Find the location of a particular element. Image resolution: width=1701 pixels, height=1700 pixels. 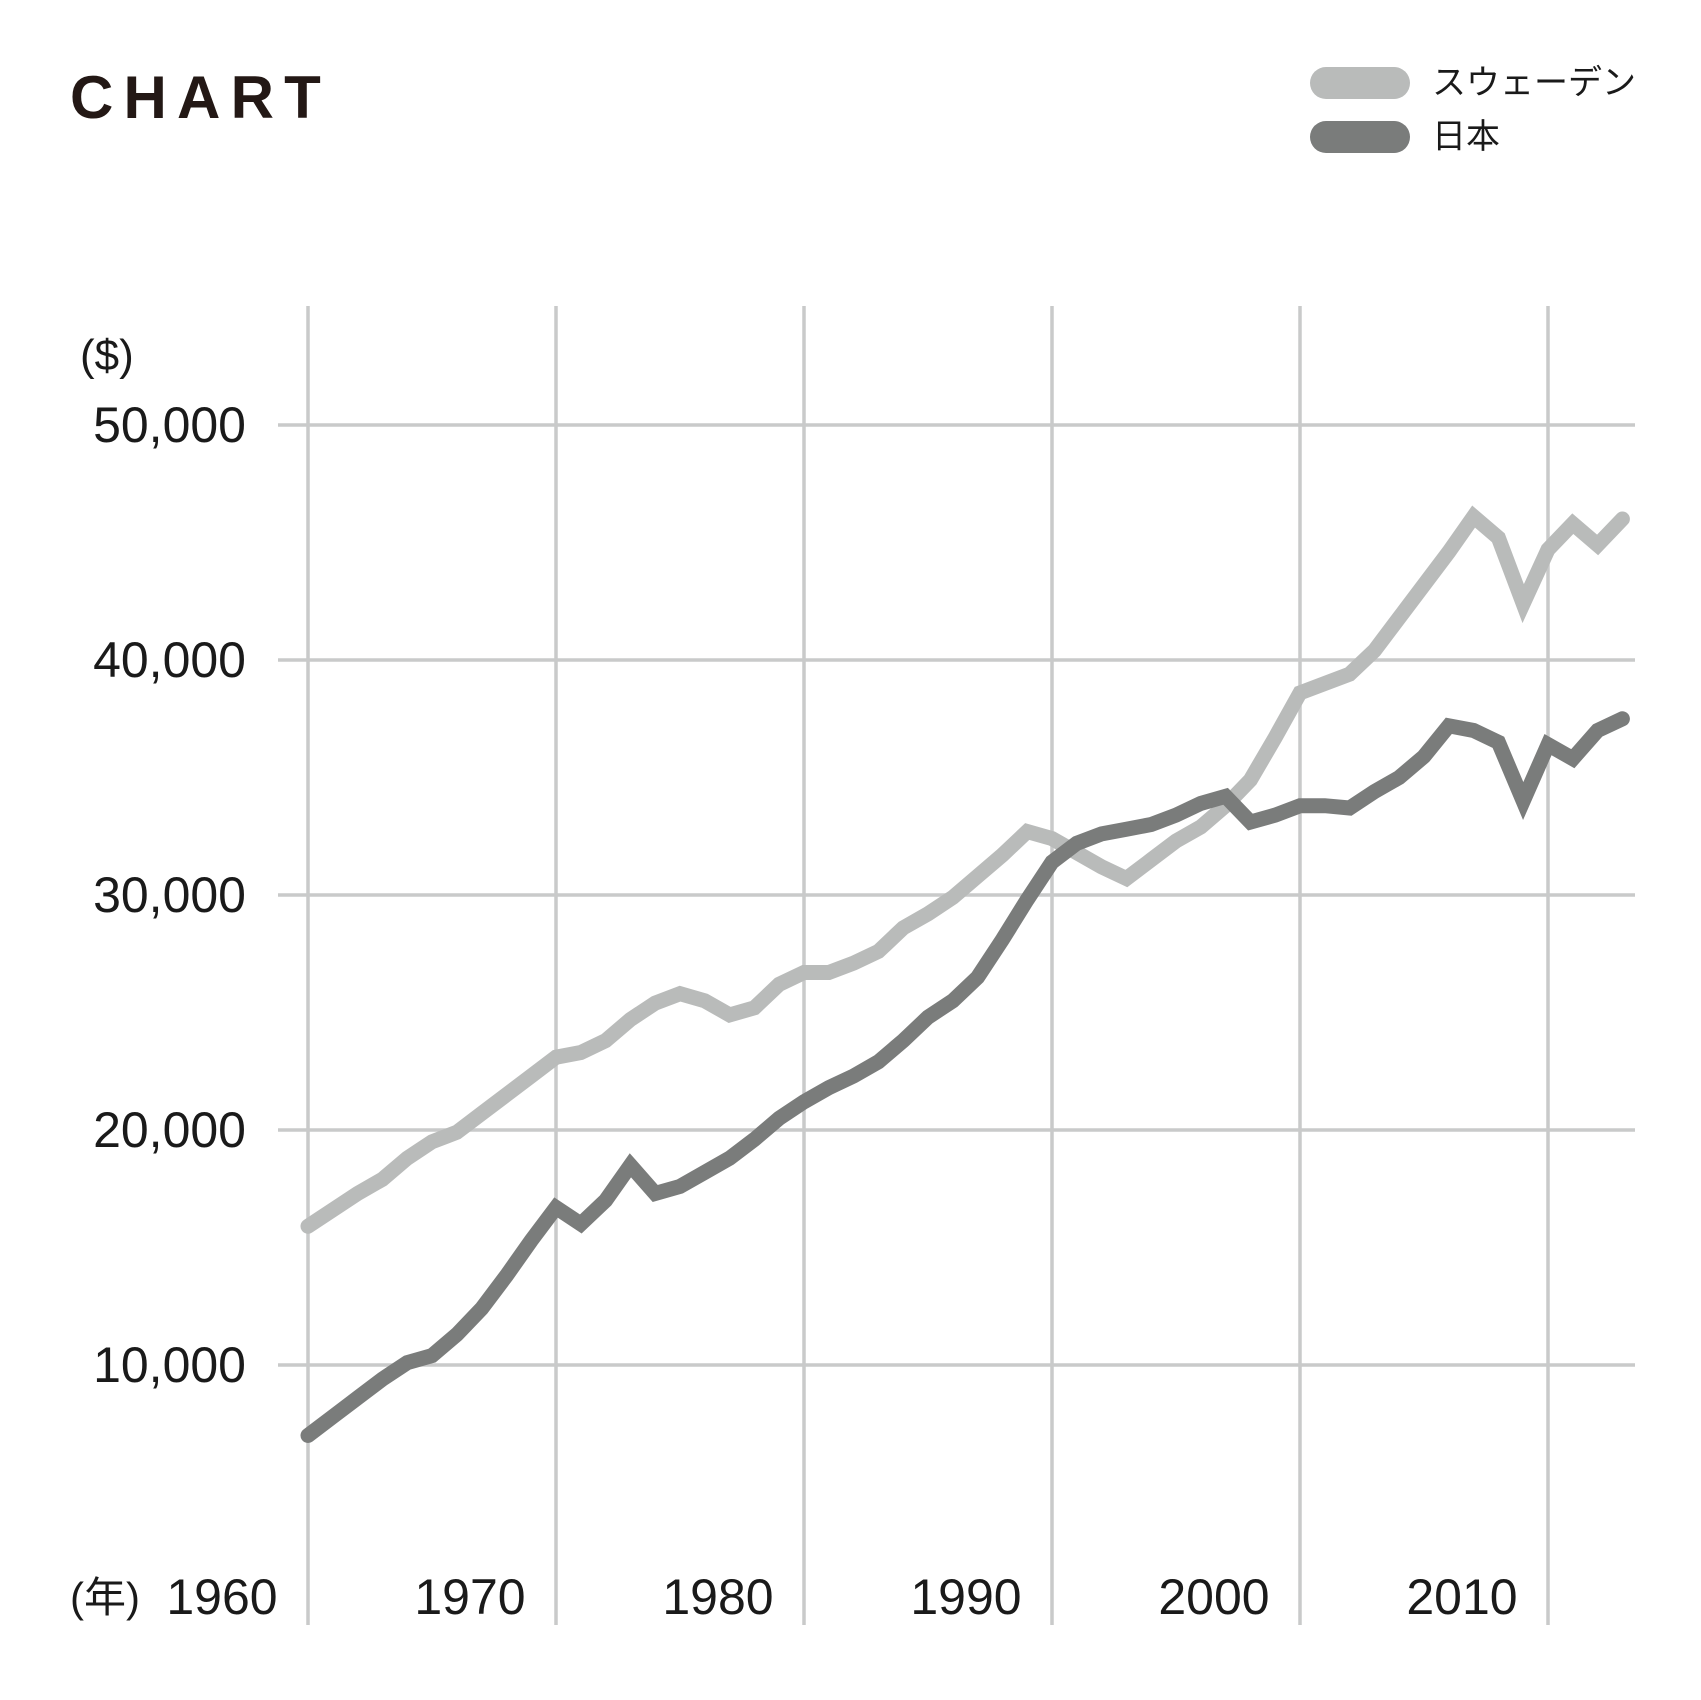

x-tick-label-2010: 2010 is located at coordinates (1461, 1597).